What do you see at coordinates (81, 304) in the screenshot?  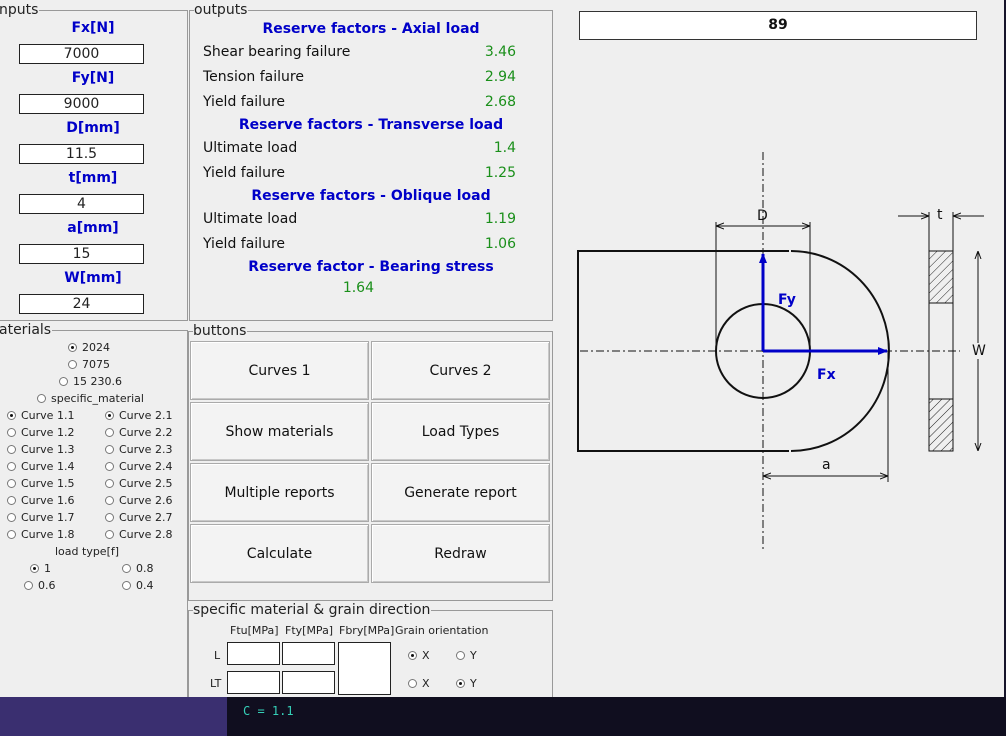 I see `input-field-w: 24` at bounding box center [81, 304].